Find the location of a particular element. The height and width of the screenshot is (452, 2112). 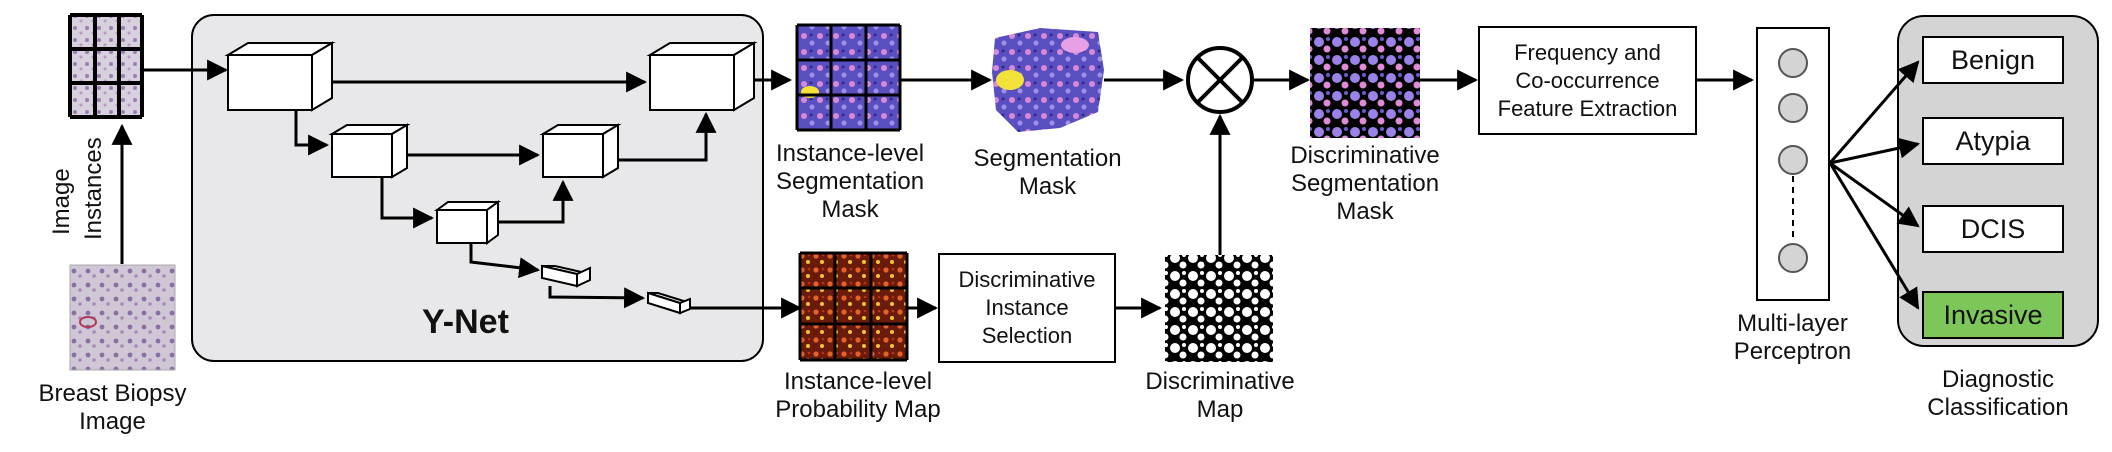

instance-seg-line-2: Segmentation is located at coordinates (850, 181).